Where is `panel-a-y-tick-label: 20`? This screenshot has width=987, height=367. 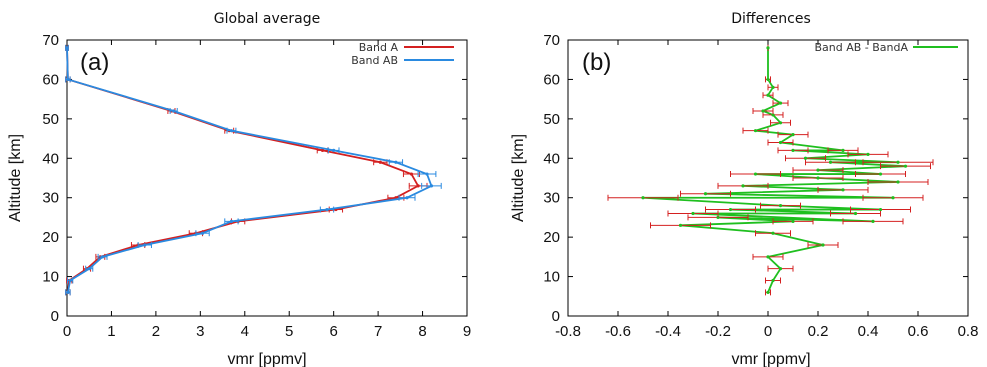
panel-a-y-tick-label: 20 is located at coordinates (50, 237).